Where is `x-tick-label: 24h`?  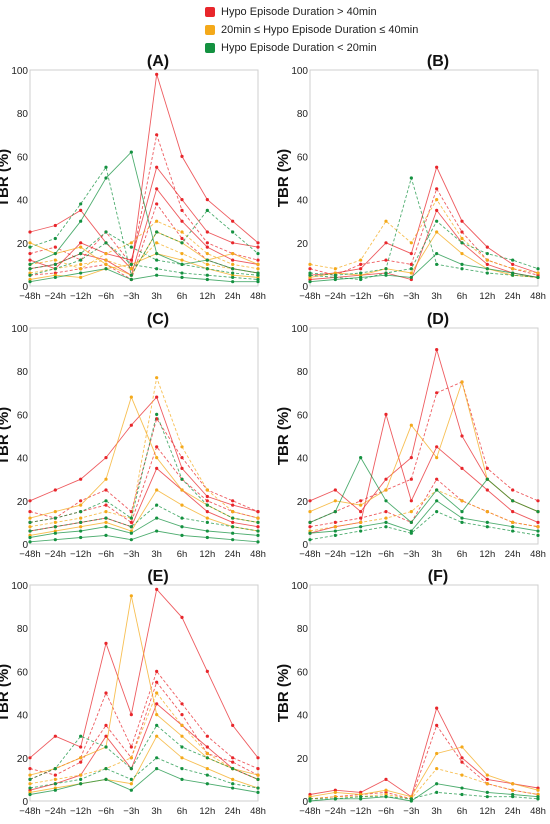
x-tick-label: 24h is located at coordinates (233, 811).